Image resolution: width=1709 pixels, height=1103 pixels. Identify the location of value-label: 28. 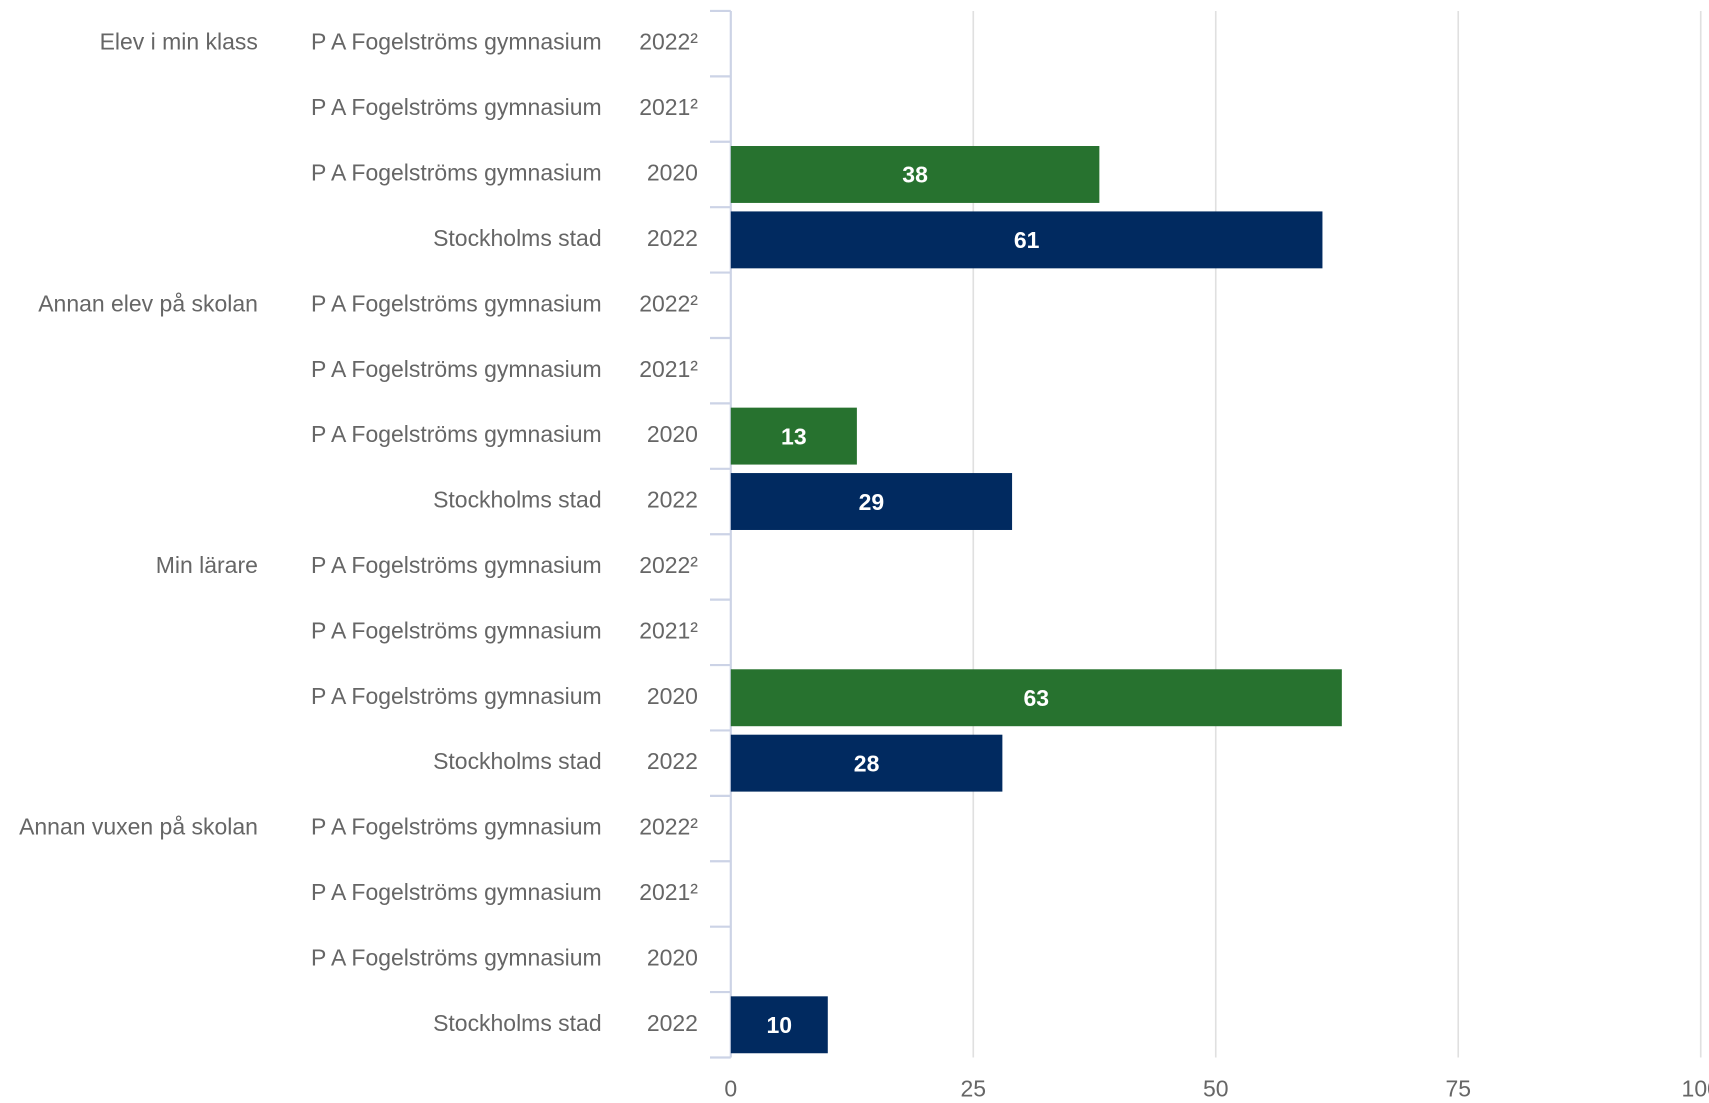
(867, 763).